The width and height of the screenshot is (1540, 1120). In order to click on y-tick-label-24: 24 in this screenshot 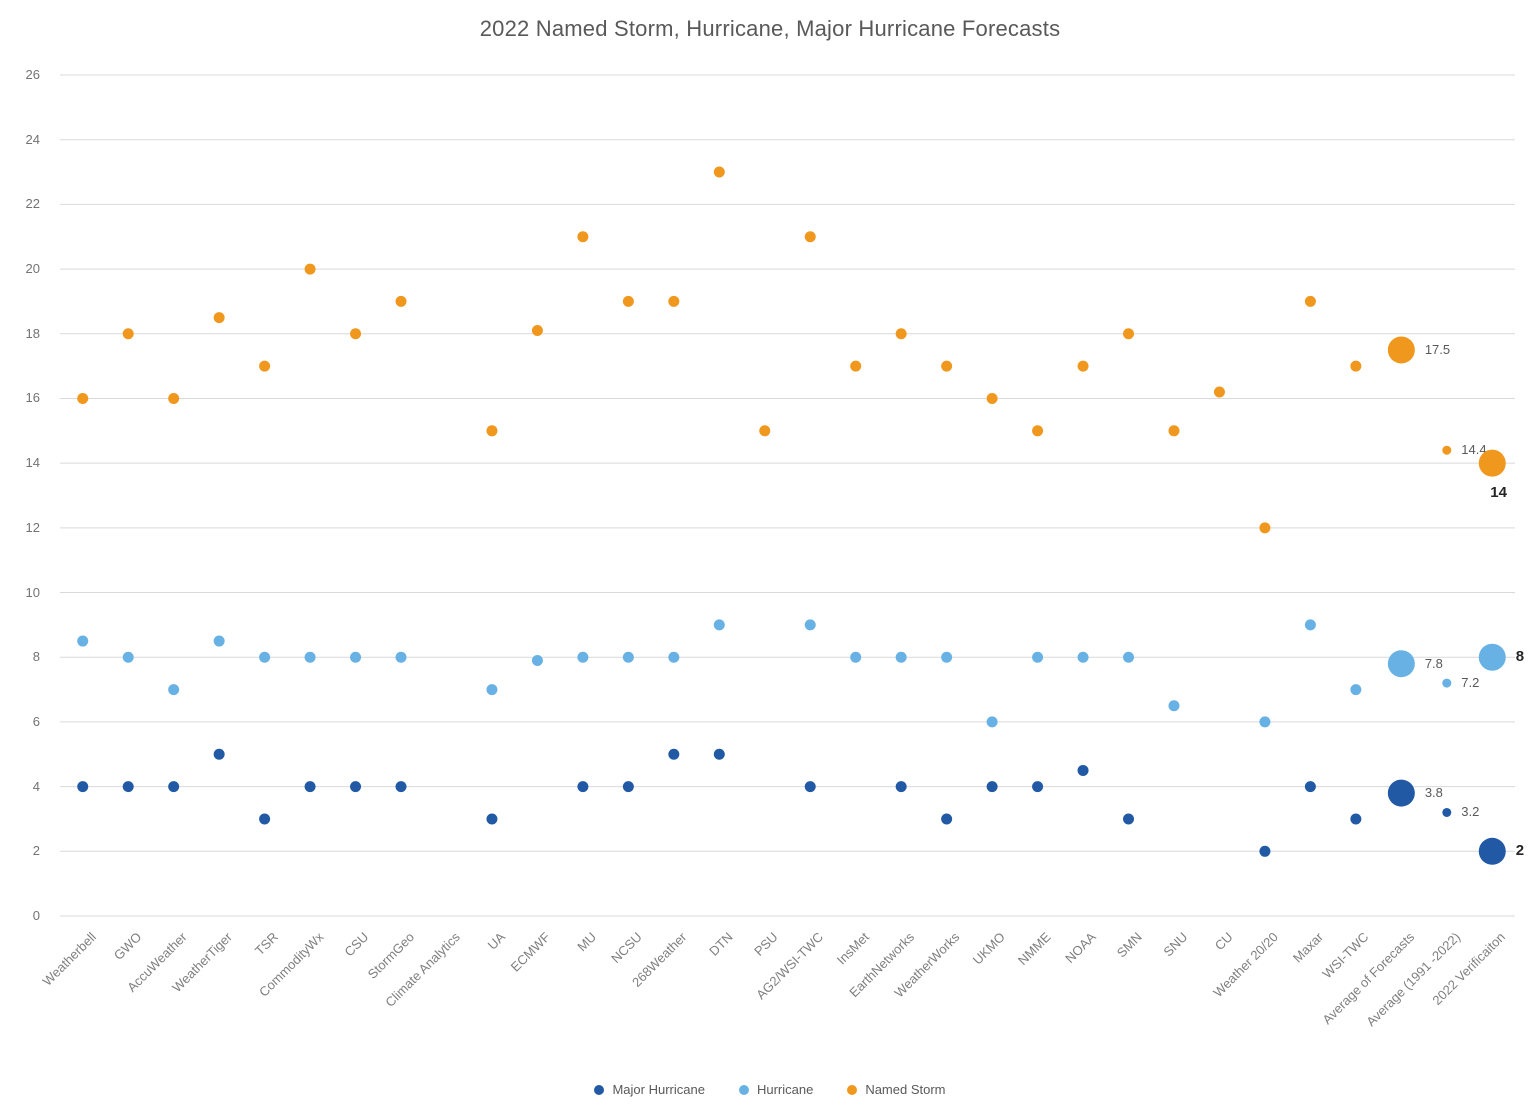, I will do `click(32, 139)`.